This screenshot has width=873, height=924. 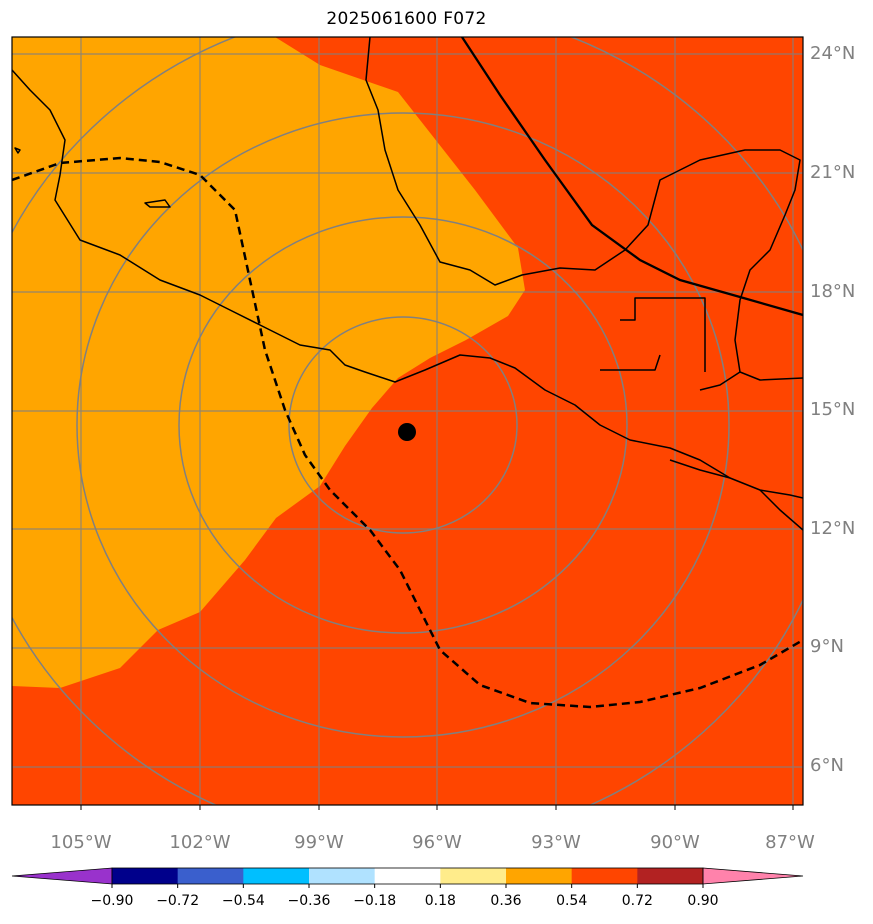 What do you see at coordinates (178, 901) in the screenshot?
I see `colorbar-tick-label: −0.72` at bounding box center [178, 901].